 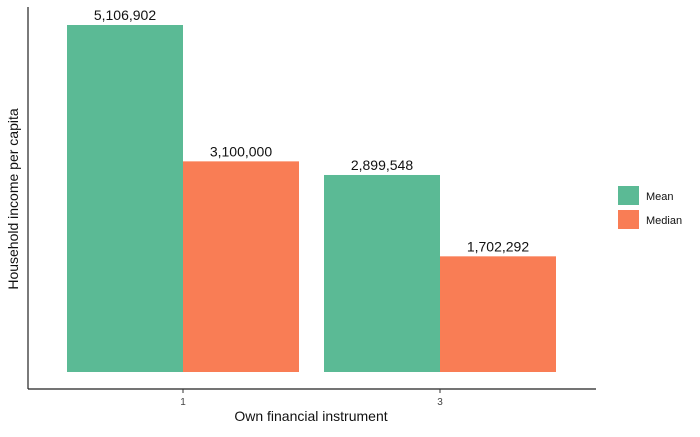 I want to click on x-tick-label-3: 3, so click(x=440, y=402).